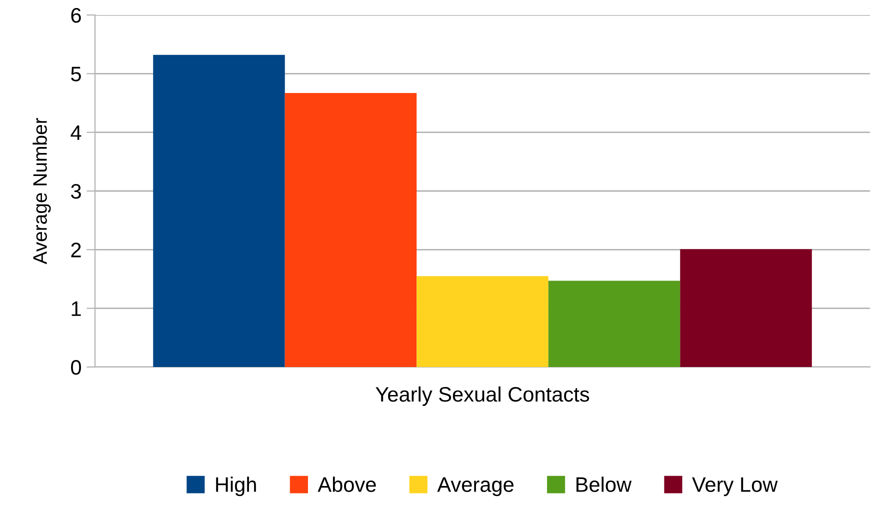 The image size is (874, 508). What do you see at coordinates (76, 309) in the screenshot?
I see `y-tick-label: 1` at bounding box center [76, 309].